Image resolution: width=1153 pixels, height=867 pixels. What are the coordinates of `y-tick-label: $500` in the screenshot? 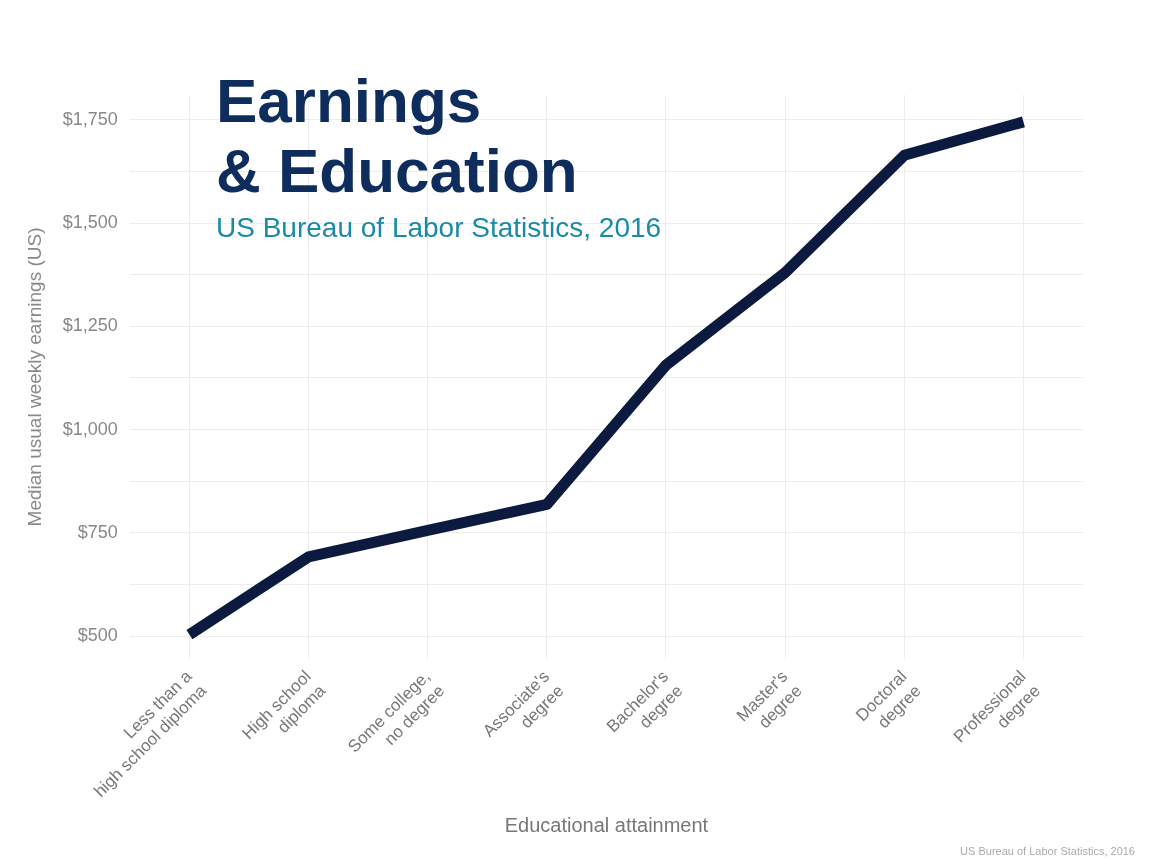 It's located at (97, 635).